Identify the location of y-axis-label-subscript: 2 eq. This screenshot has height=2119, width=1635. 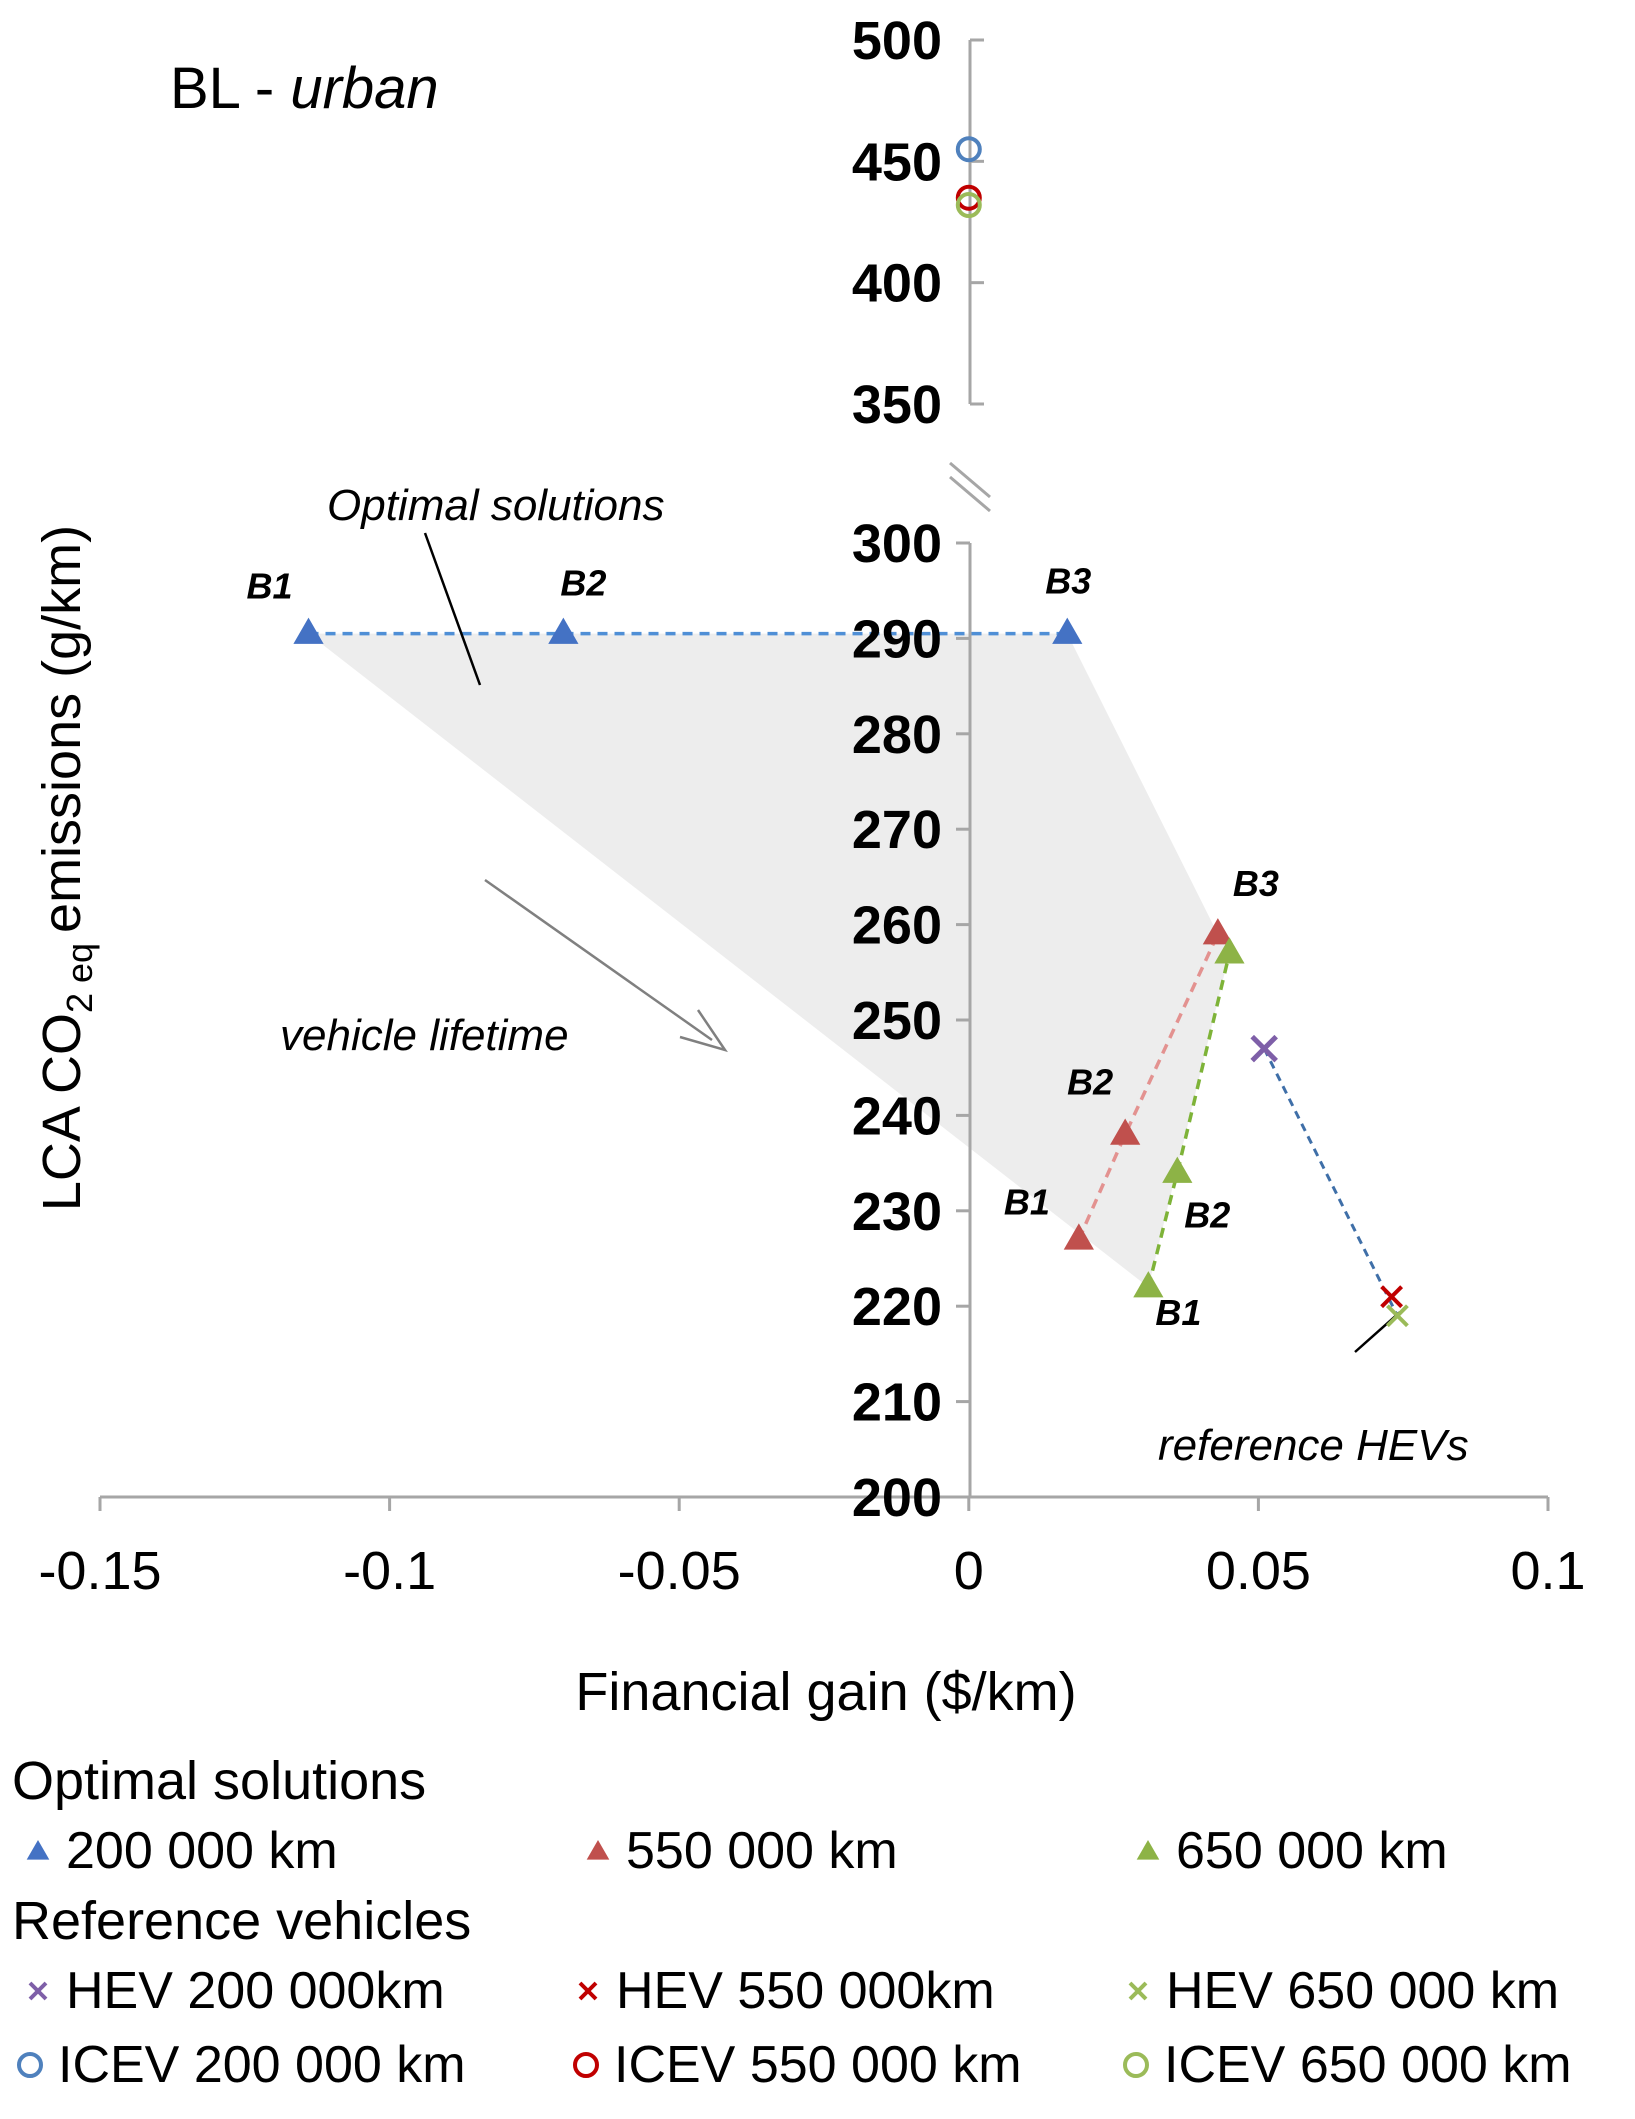
(79, 978).